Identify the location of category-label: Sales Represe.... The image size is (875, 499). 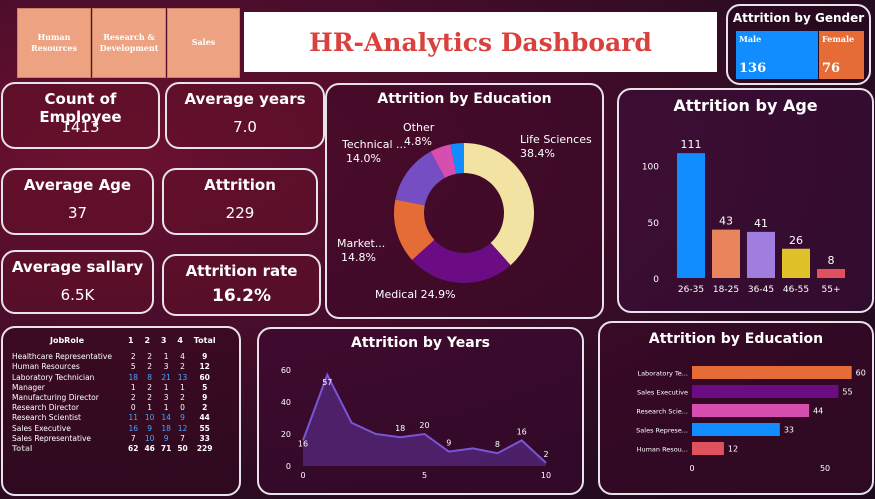
(662, 431).